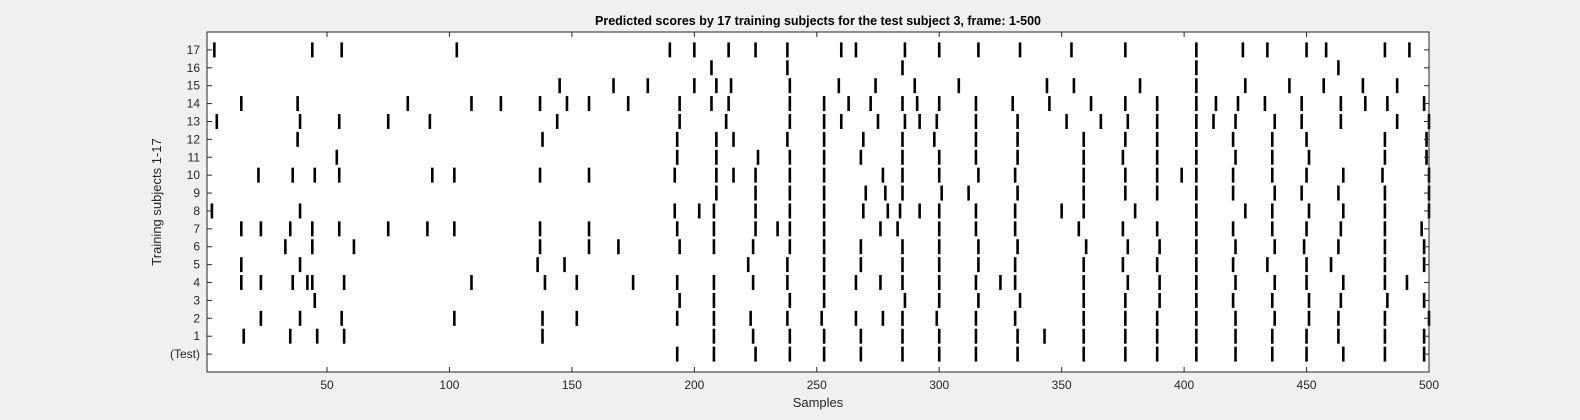 This screenshot has height=420, width=1580. What do you see at coordinates (196, 229) in the screenshot?
I see `y-tick-label: 7` at bounding box center [196, 229].